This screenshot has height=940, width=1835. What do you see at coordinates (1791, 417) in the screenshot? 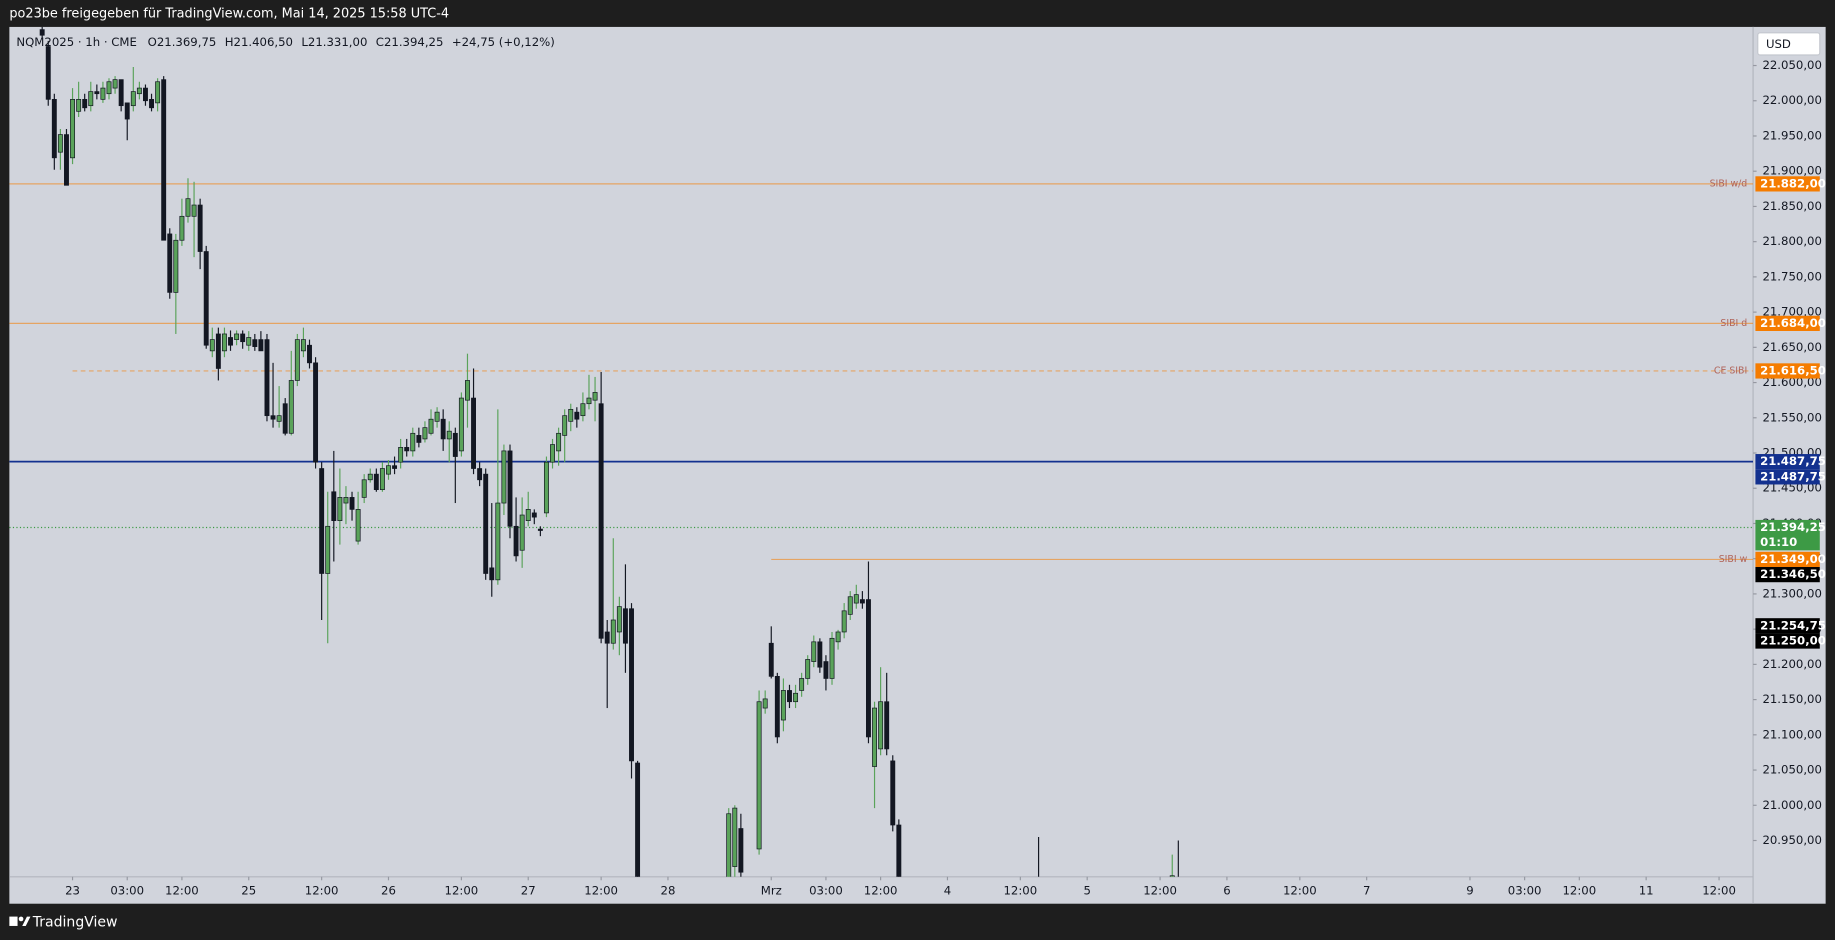
I see `y-tick-label: 21.550,00` at bounding box center [1791, 417].